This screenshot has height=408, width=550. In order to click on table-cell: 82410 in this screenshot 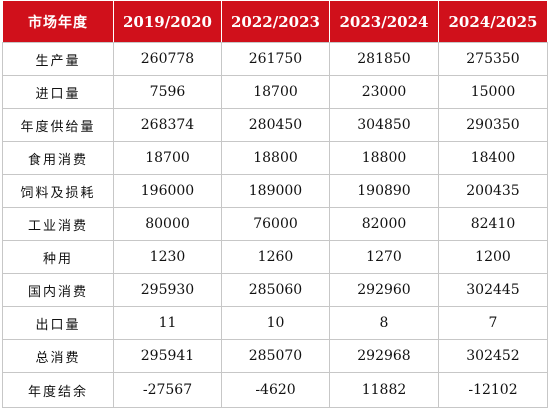, I will do `click(493, 224)`.